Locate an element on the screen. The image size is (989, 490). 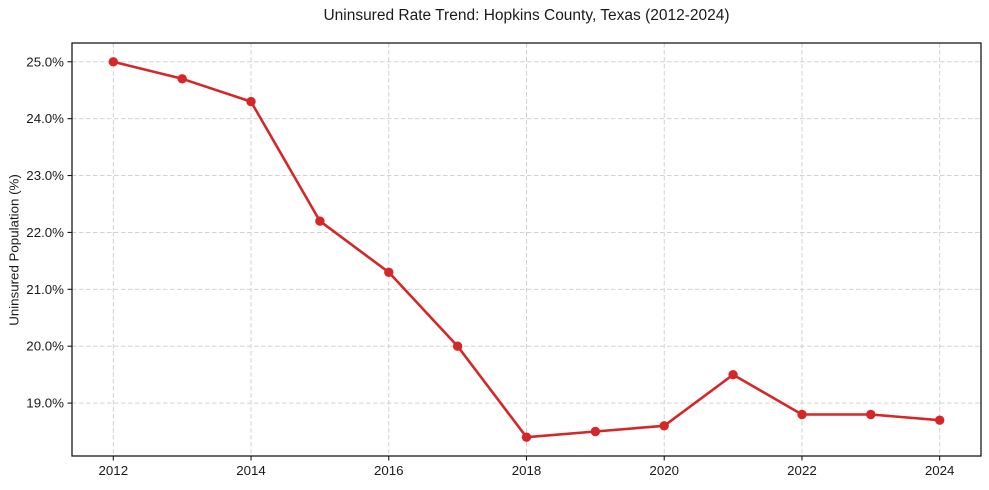
y-tick-label: 20.0% is located at coordinates (45, 346).